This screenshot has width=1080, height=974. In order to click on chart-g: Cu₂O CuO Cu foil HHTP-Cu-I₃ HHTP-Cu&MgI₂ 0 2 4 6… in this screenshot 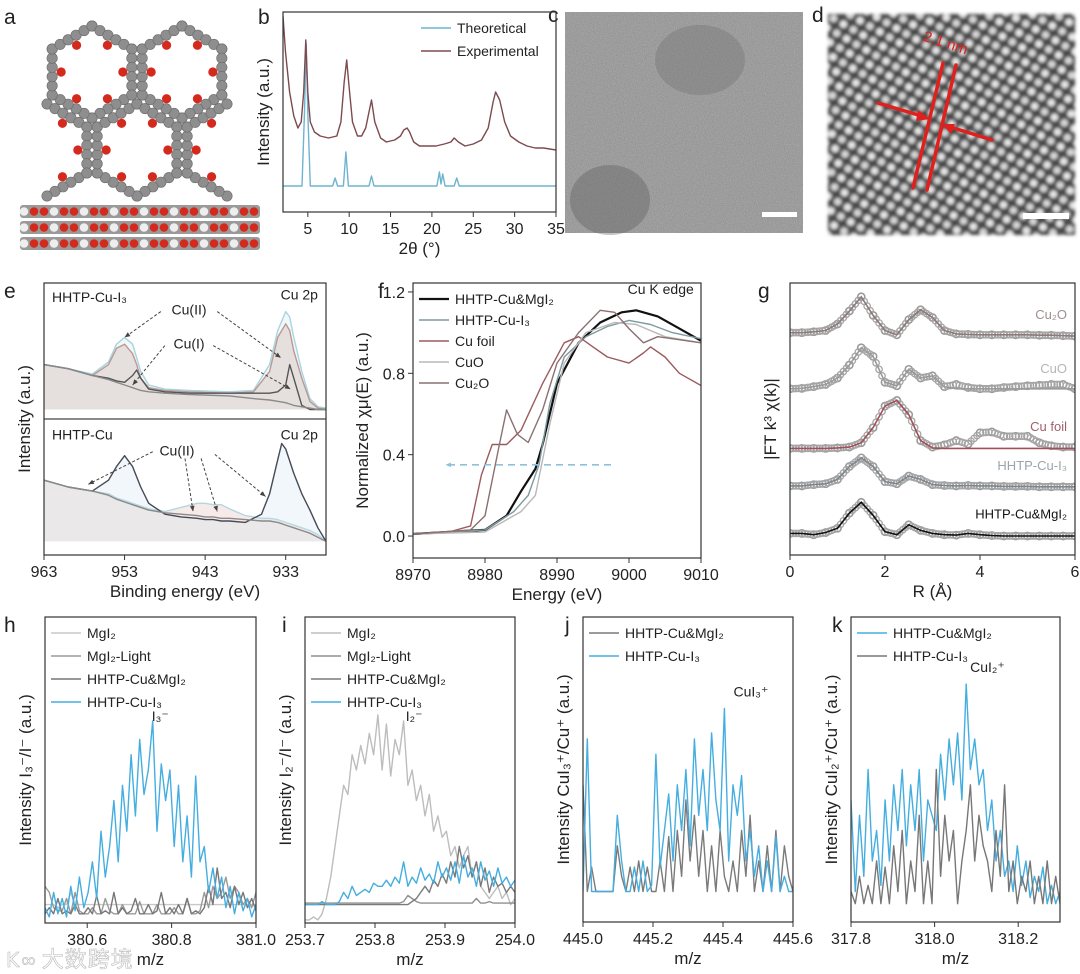, I will do `click(919, 440)`.